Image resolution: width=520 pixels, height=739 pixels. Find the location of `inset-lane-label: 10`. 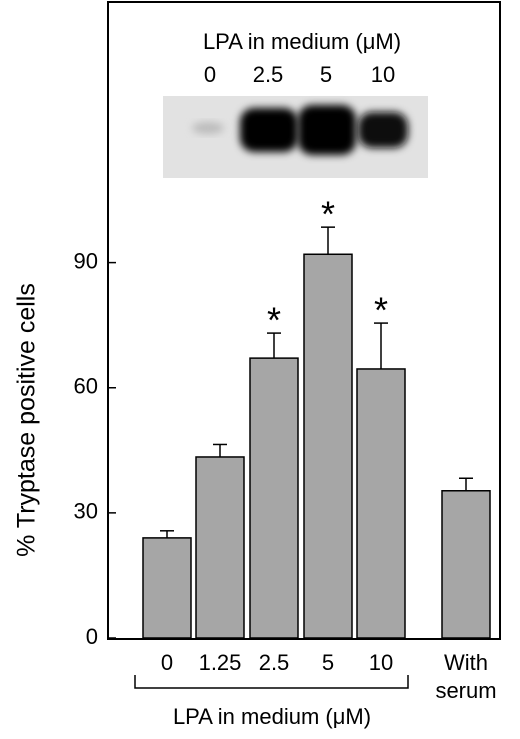

inset-lane-label: 10 is located at coordinates (383, 74).